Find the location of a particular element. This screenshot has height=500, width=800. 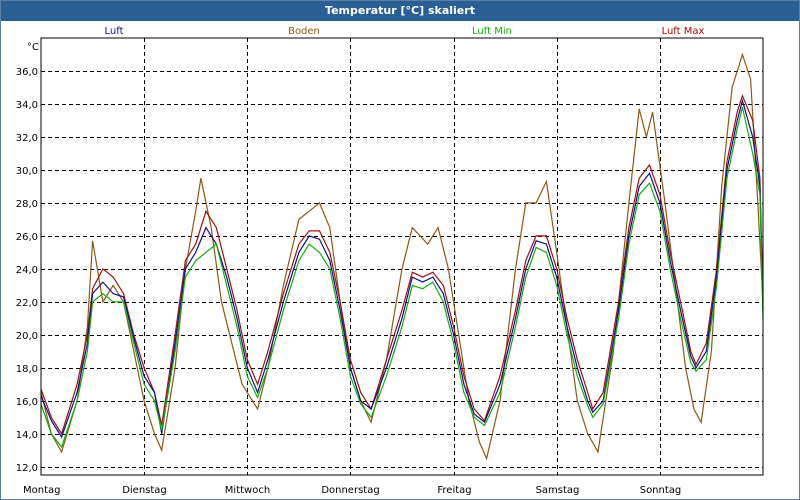

y-tick-label: 12,0 is located at coordinates (27, 468).